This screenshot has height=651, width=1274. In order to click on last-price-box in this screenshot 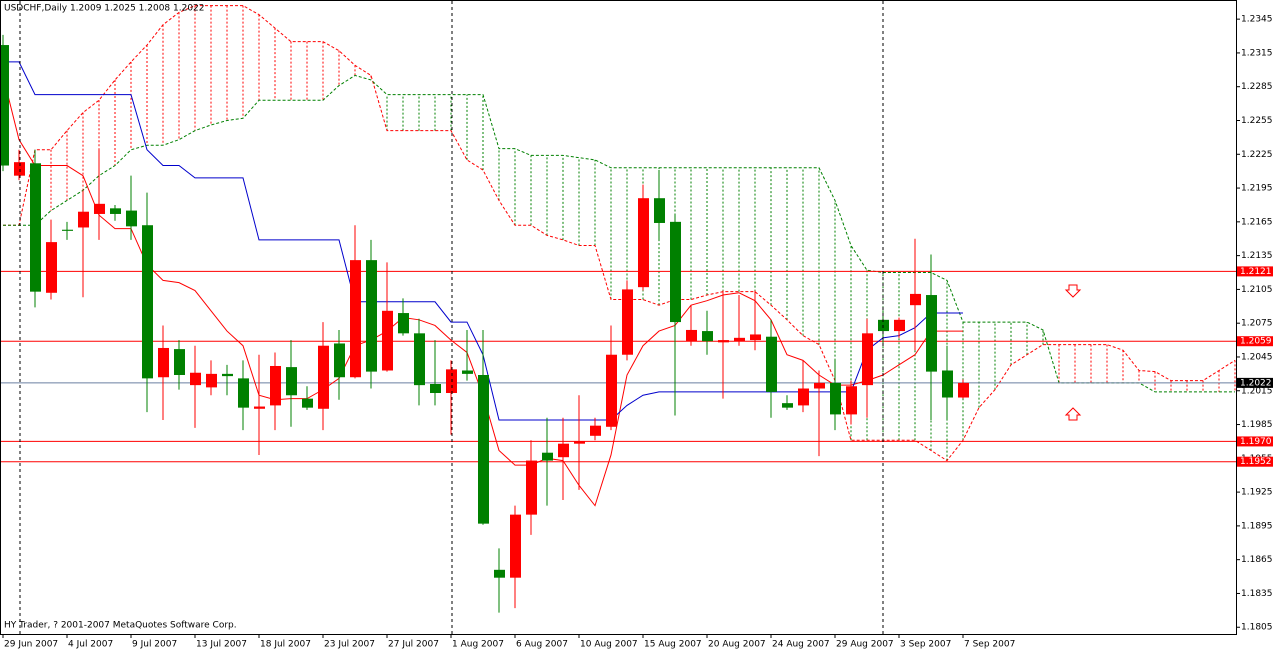, I will do `click(1255, 382)`.